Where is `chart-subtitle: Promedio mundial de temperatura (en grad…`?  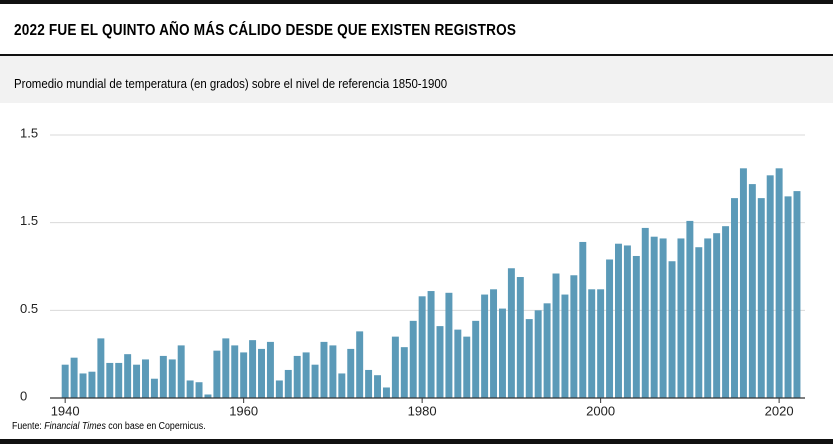 chart-subtitle: Promedio mundial de temperatura (en grad… is located at coordinates (231, 83).